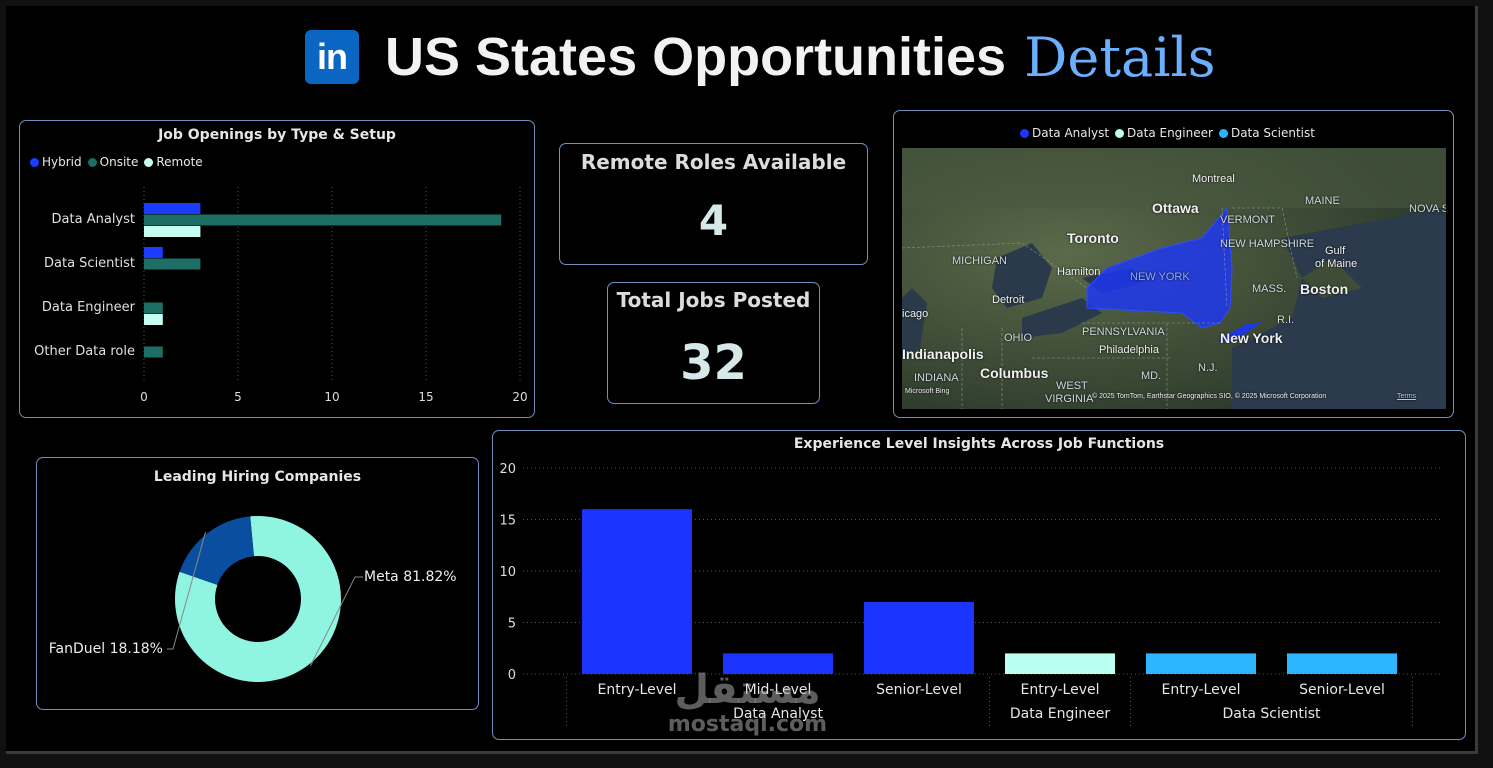  What do you see at coordinates (713, 220) in the screenshot?
I see `remote-roles-value: 4` at bounding box center [713, 220].